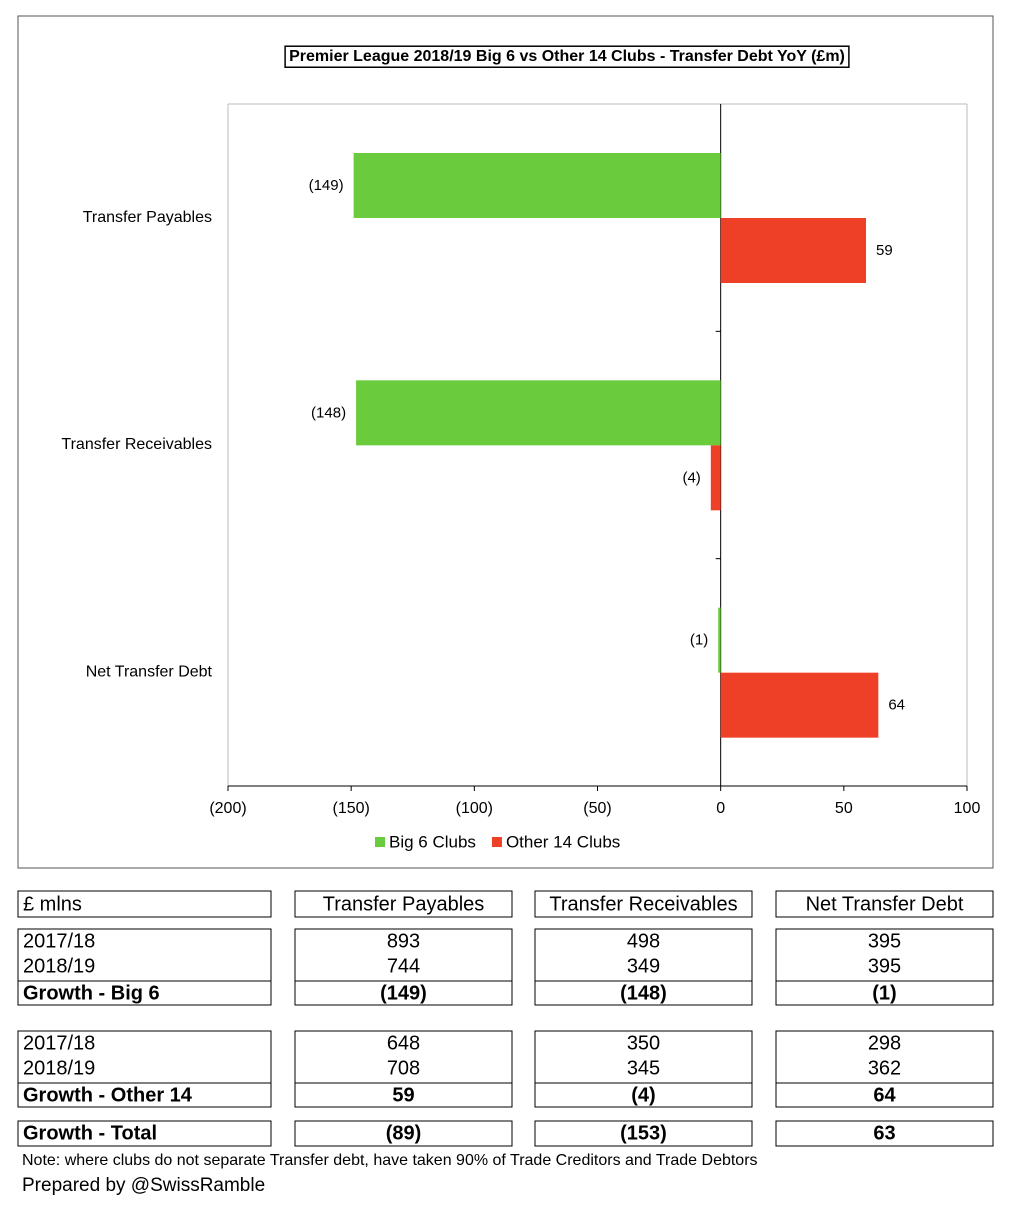  What do you see at coordinates (136, 444) in the screenshot?
I see `y-tick-label: Transfer Receivables` at bounding box center [136, 444].